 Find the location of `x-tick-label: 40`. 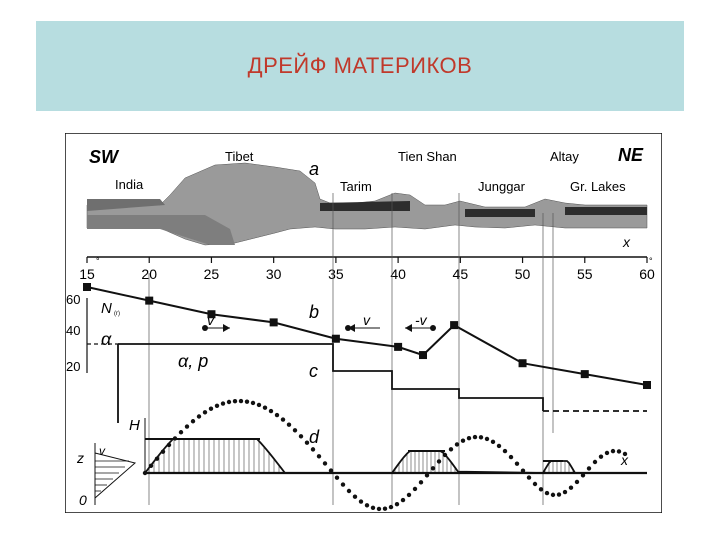

x-tick-label: 40 is located at coordinates (398, 274).